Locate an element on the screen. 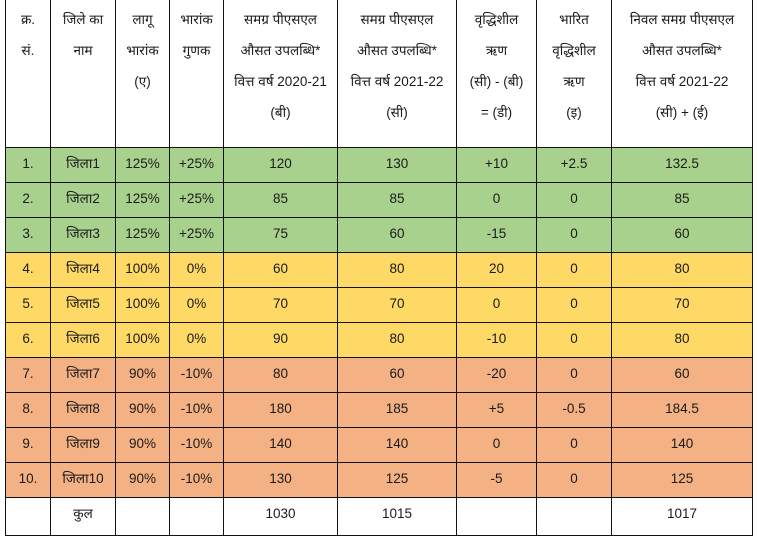 This screenshot has width=758, height=542. header-serial-number: क्र. सं. is located at coordinates (28, 74).